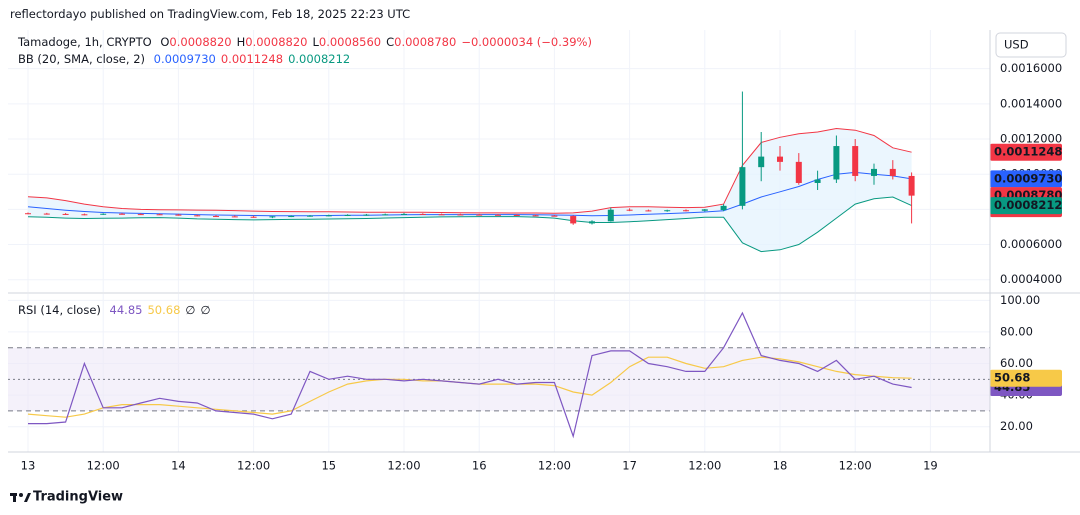 The image size is (1080, 515). Describe the element at coordinates (780, 466) in the screenshot. I see `x-tick-label: 18` at that location.